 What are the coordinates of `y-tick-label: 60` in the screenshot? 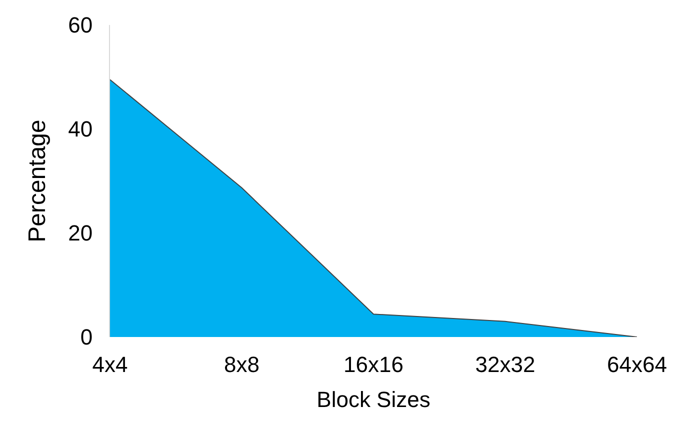 It's located at (80, 25).